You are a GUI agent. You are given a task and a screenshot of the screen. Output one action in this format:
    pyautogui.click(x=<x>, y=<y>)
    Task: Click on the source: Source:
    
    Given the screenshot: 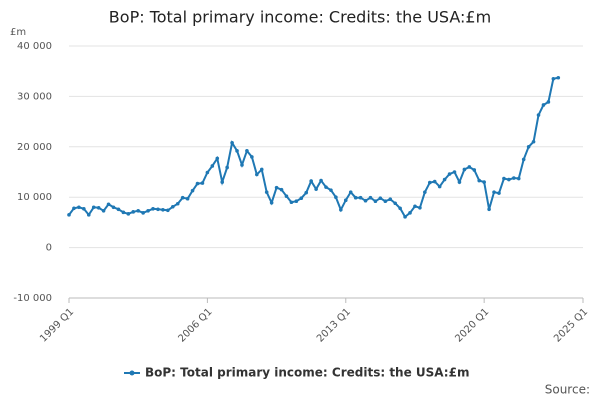 What is the action you would take?
    pyautogui.click(x=567, y=390)
    